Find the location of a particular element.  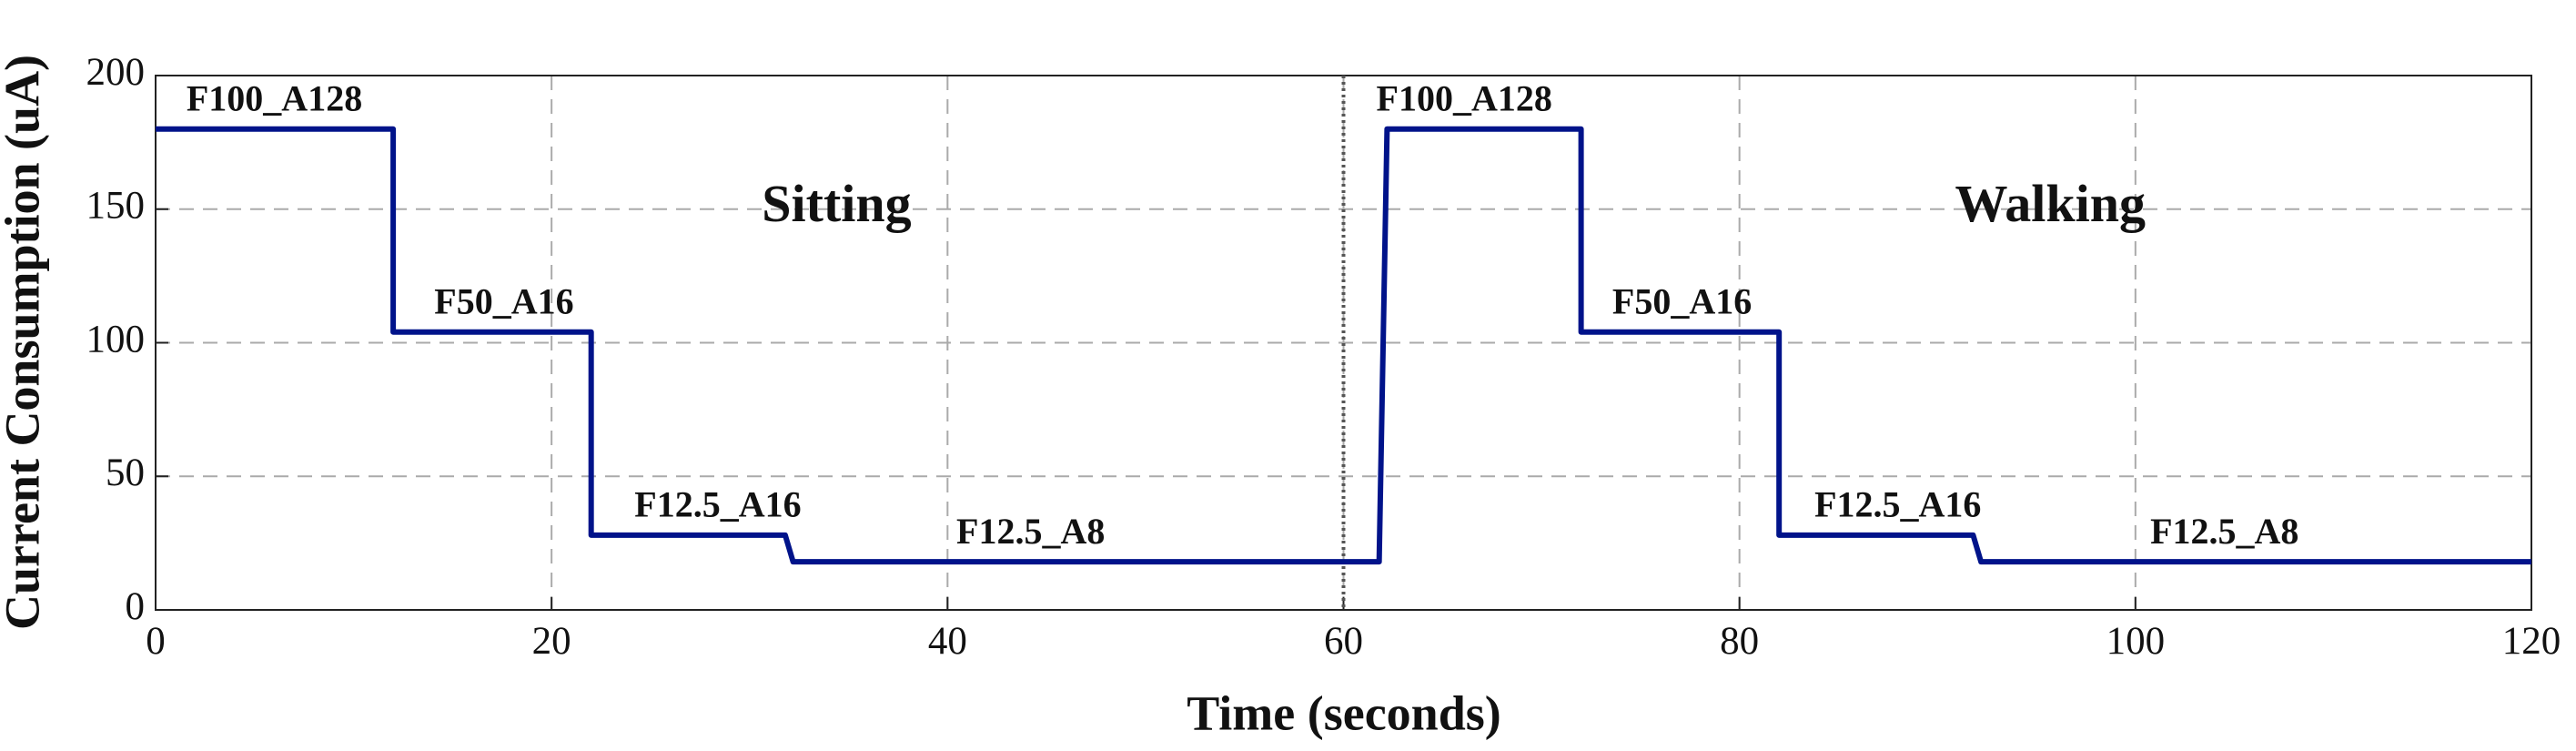

y-tick-label: 50 is located at coordinates (125, 473).